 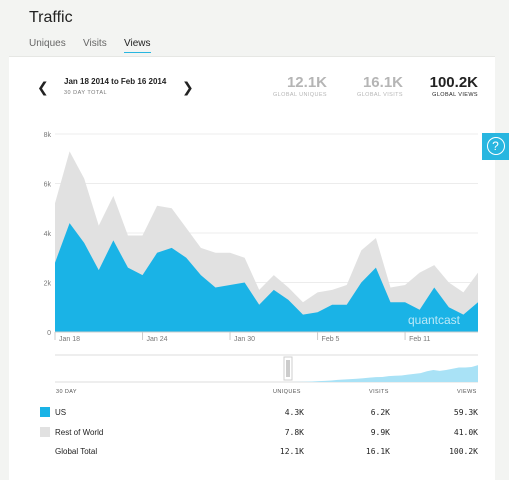 What do you see at coordinates (76, 451) in the screenshot?
I see `row-label: Global Total` at bounding box center [76, 451].